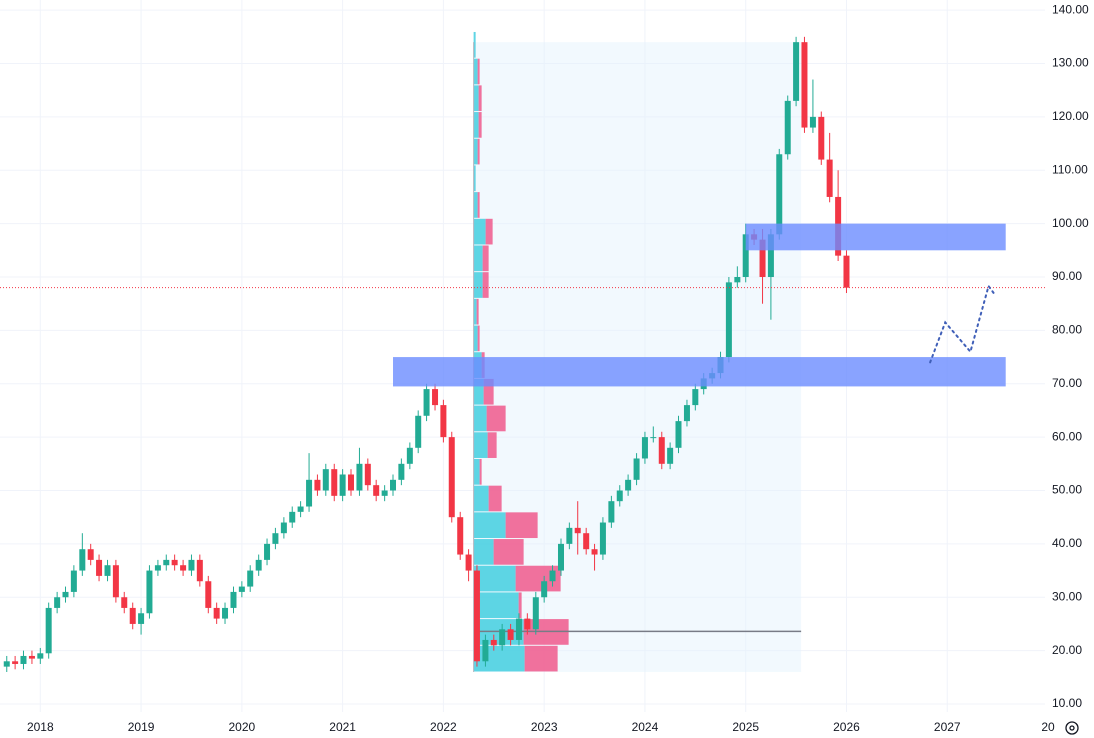  I want to click on x-tick-label: 2020, so click(241, 727).